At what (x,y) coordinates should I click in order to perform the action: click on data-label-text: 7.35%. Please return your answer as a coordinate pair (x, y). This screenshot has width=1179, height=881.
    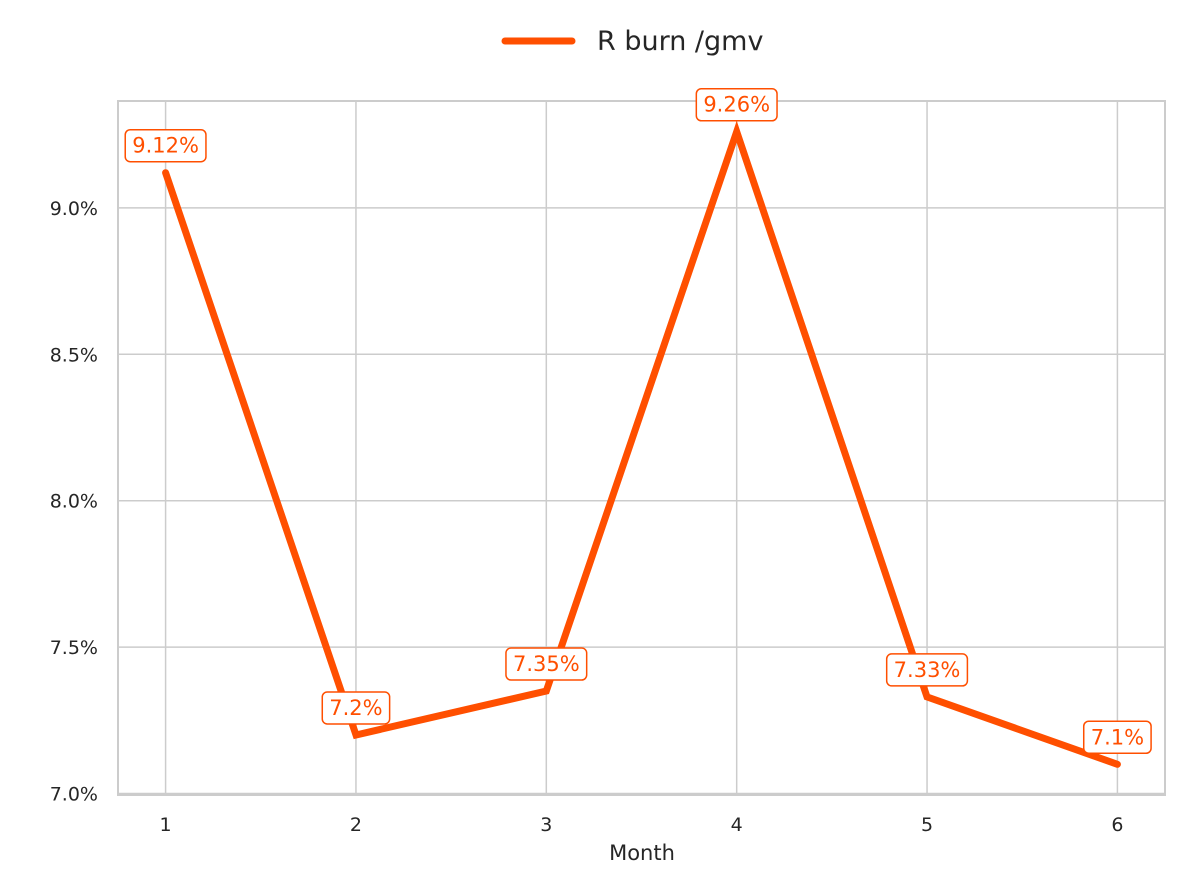
    Looking at the image, I should click on (546, 664).